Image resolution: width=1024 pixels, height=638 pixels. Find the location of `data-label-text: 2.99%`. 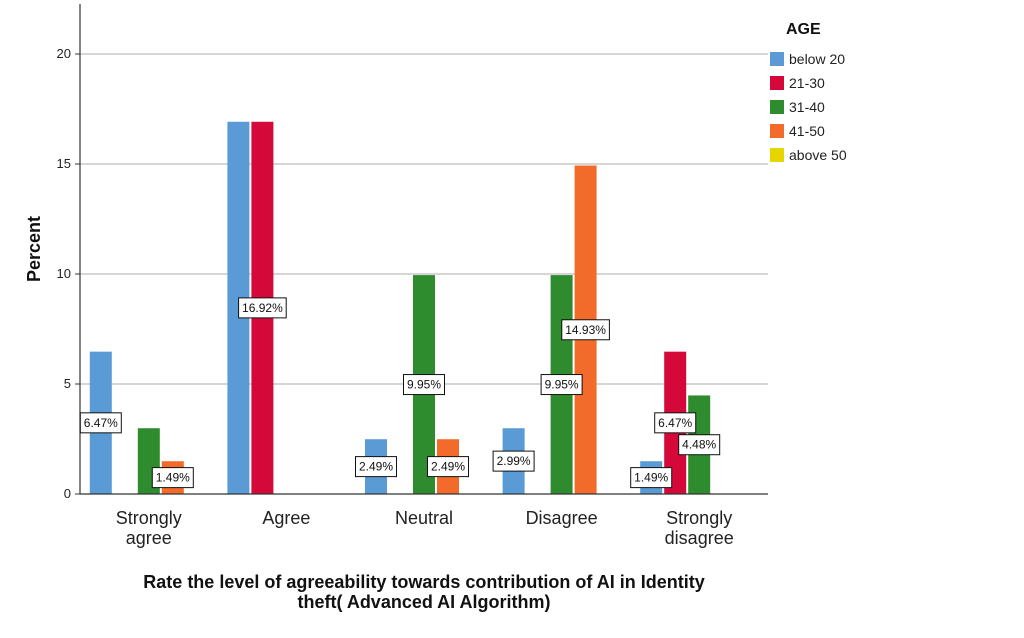

data-label-text: 2.99% is located at coordinates (514, 461).